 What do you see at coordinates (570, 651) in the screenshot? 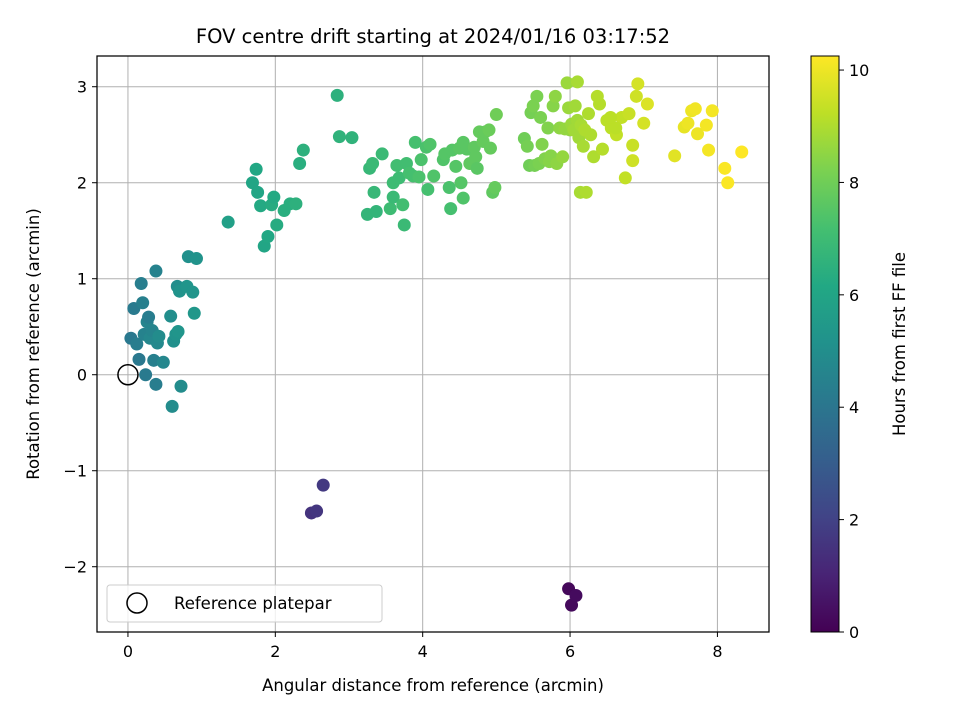
I see `x-tick-label: 6` at bounding box center [570, 651].